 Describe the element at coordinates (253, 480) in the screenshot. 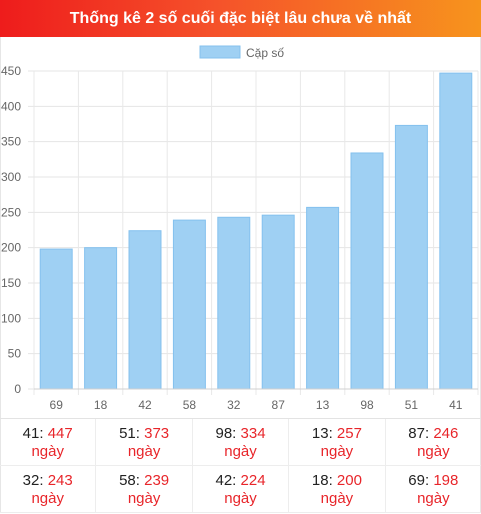

I see `stat-value: 224` at that location.